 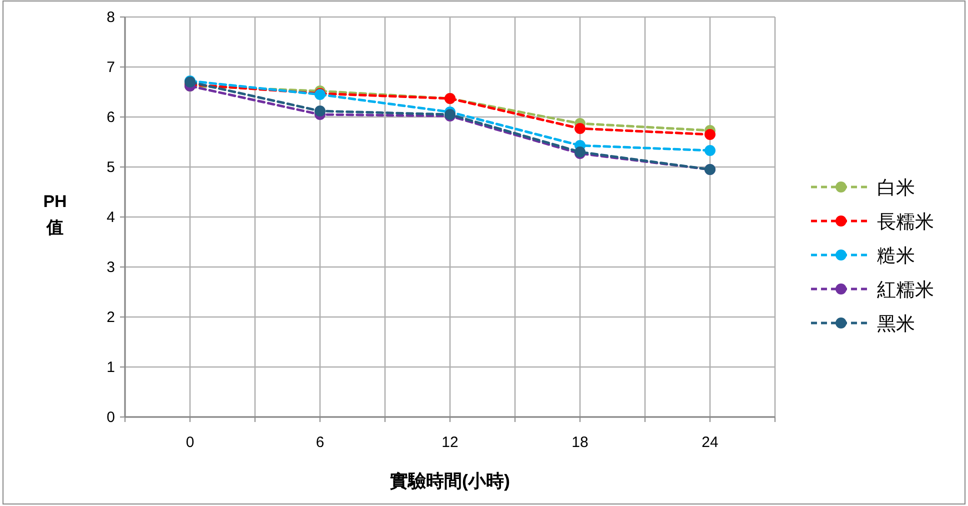 What do you see at coordinates (896, 324) in the screenshot?
I see `legend-label: 黑米` at bounding box center [896, 324].